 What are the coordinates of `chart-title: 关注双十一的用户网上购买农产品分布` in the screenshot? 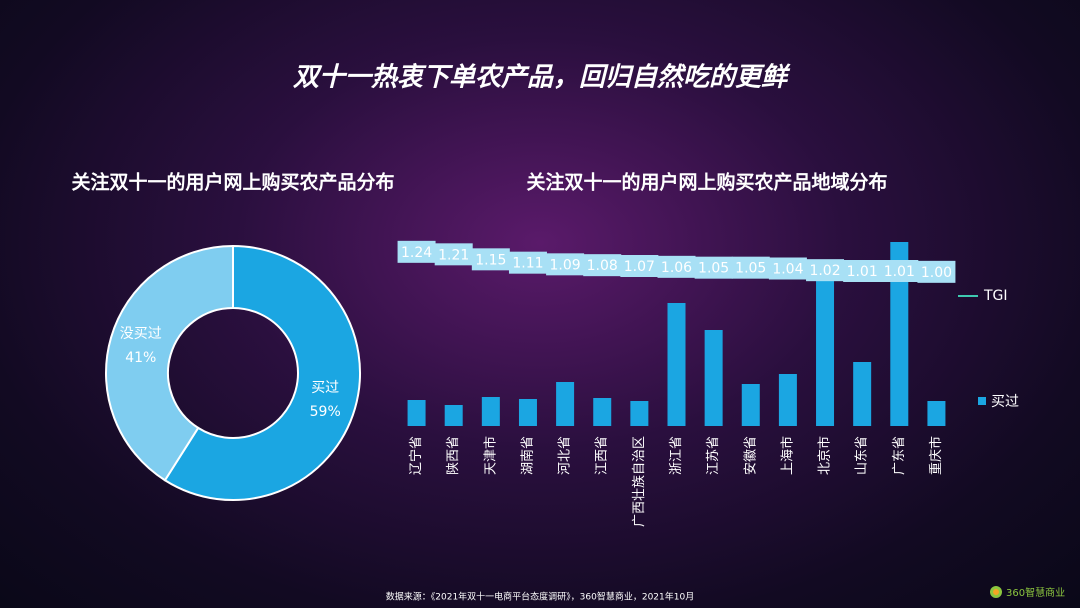 It's located at (232, 182).